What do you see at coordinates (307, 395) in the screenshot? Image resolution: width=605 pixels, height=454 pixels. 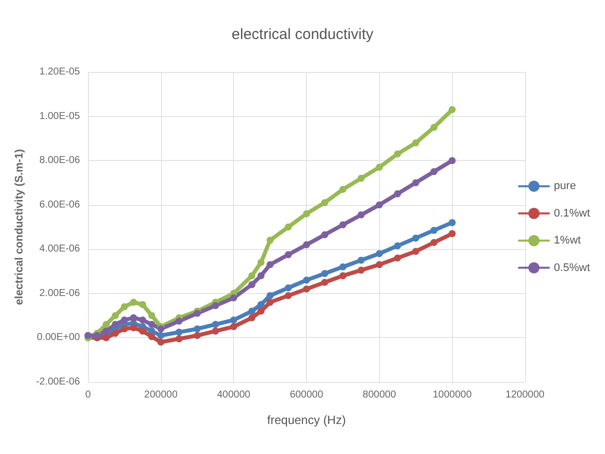 I see `x-tick-label: 600000` at bounding box center [307, 395].